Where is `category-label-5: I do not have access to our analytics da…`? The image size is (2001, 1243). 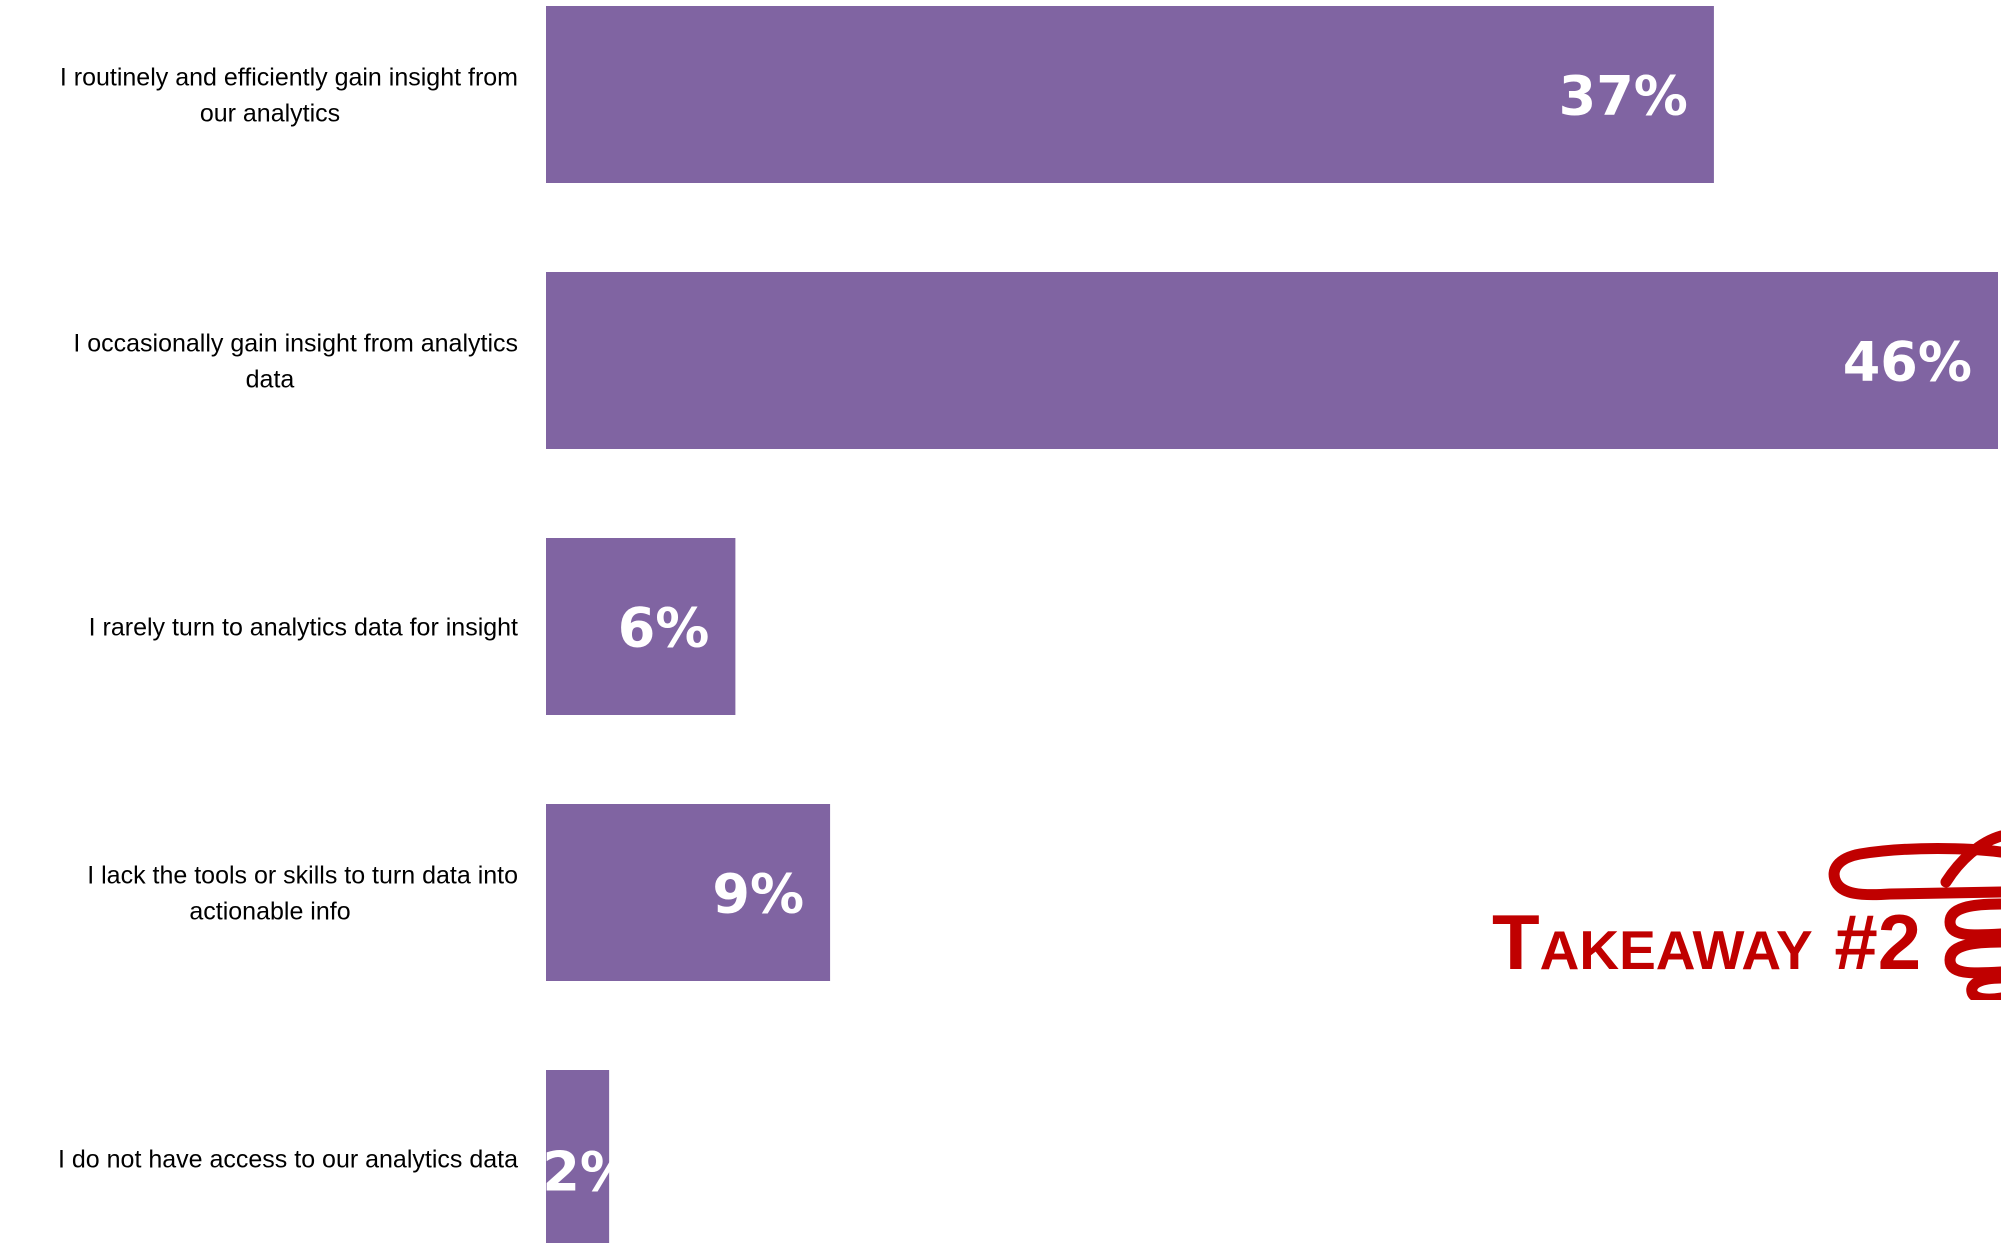 category-label-5: I do not have access to our analytics da… is located at coordinates (288, 1160).